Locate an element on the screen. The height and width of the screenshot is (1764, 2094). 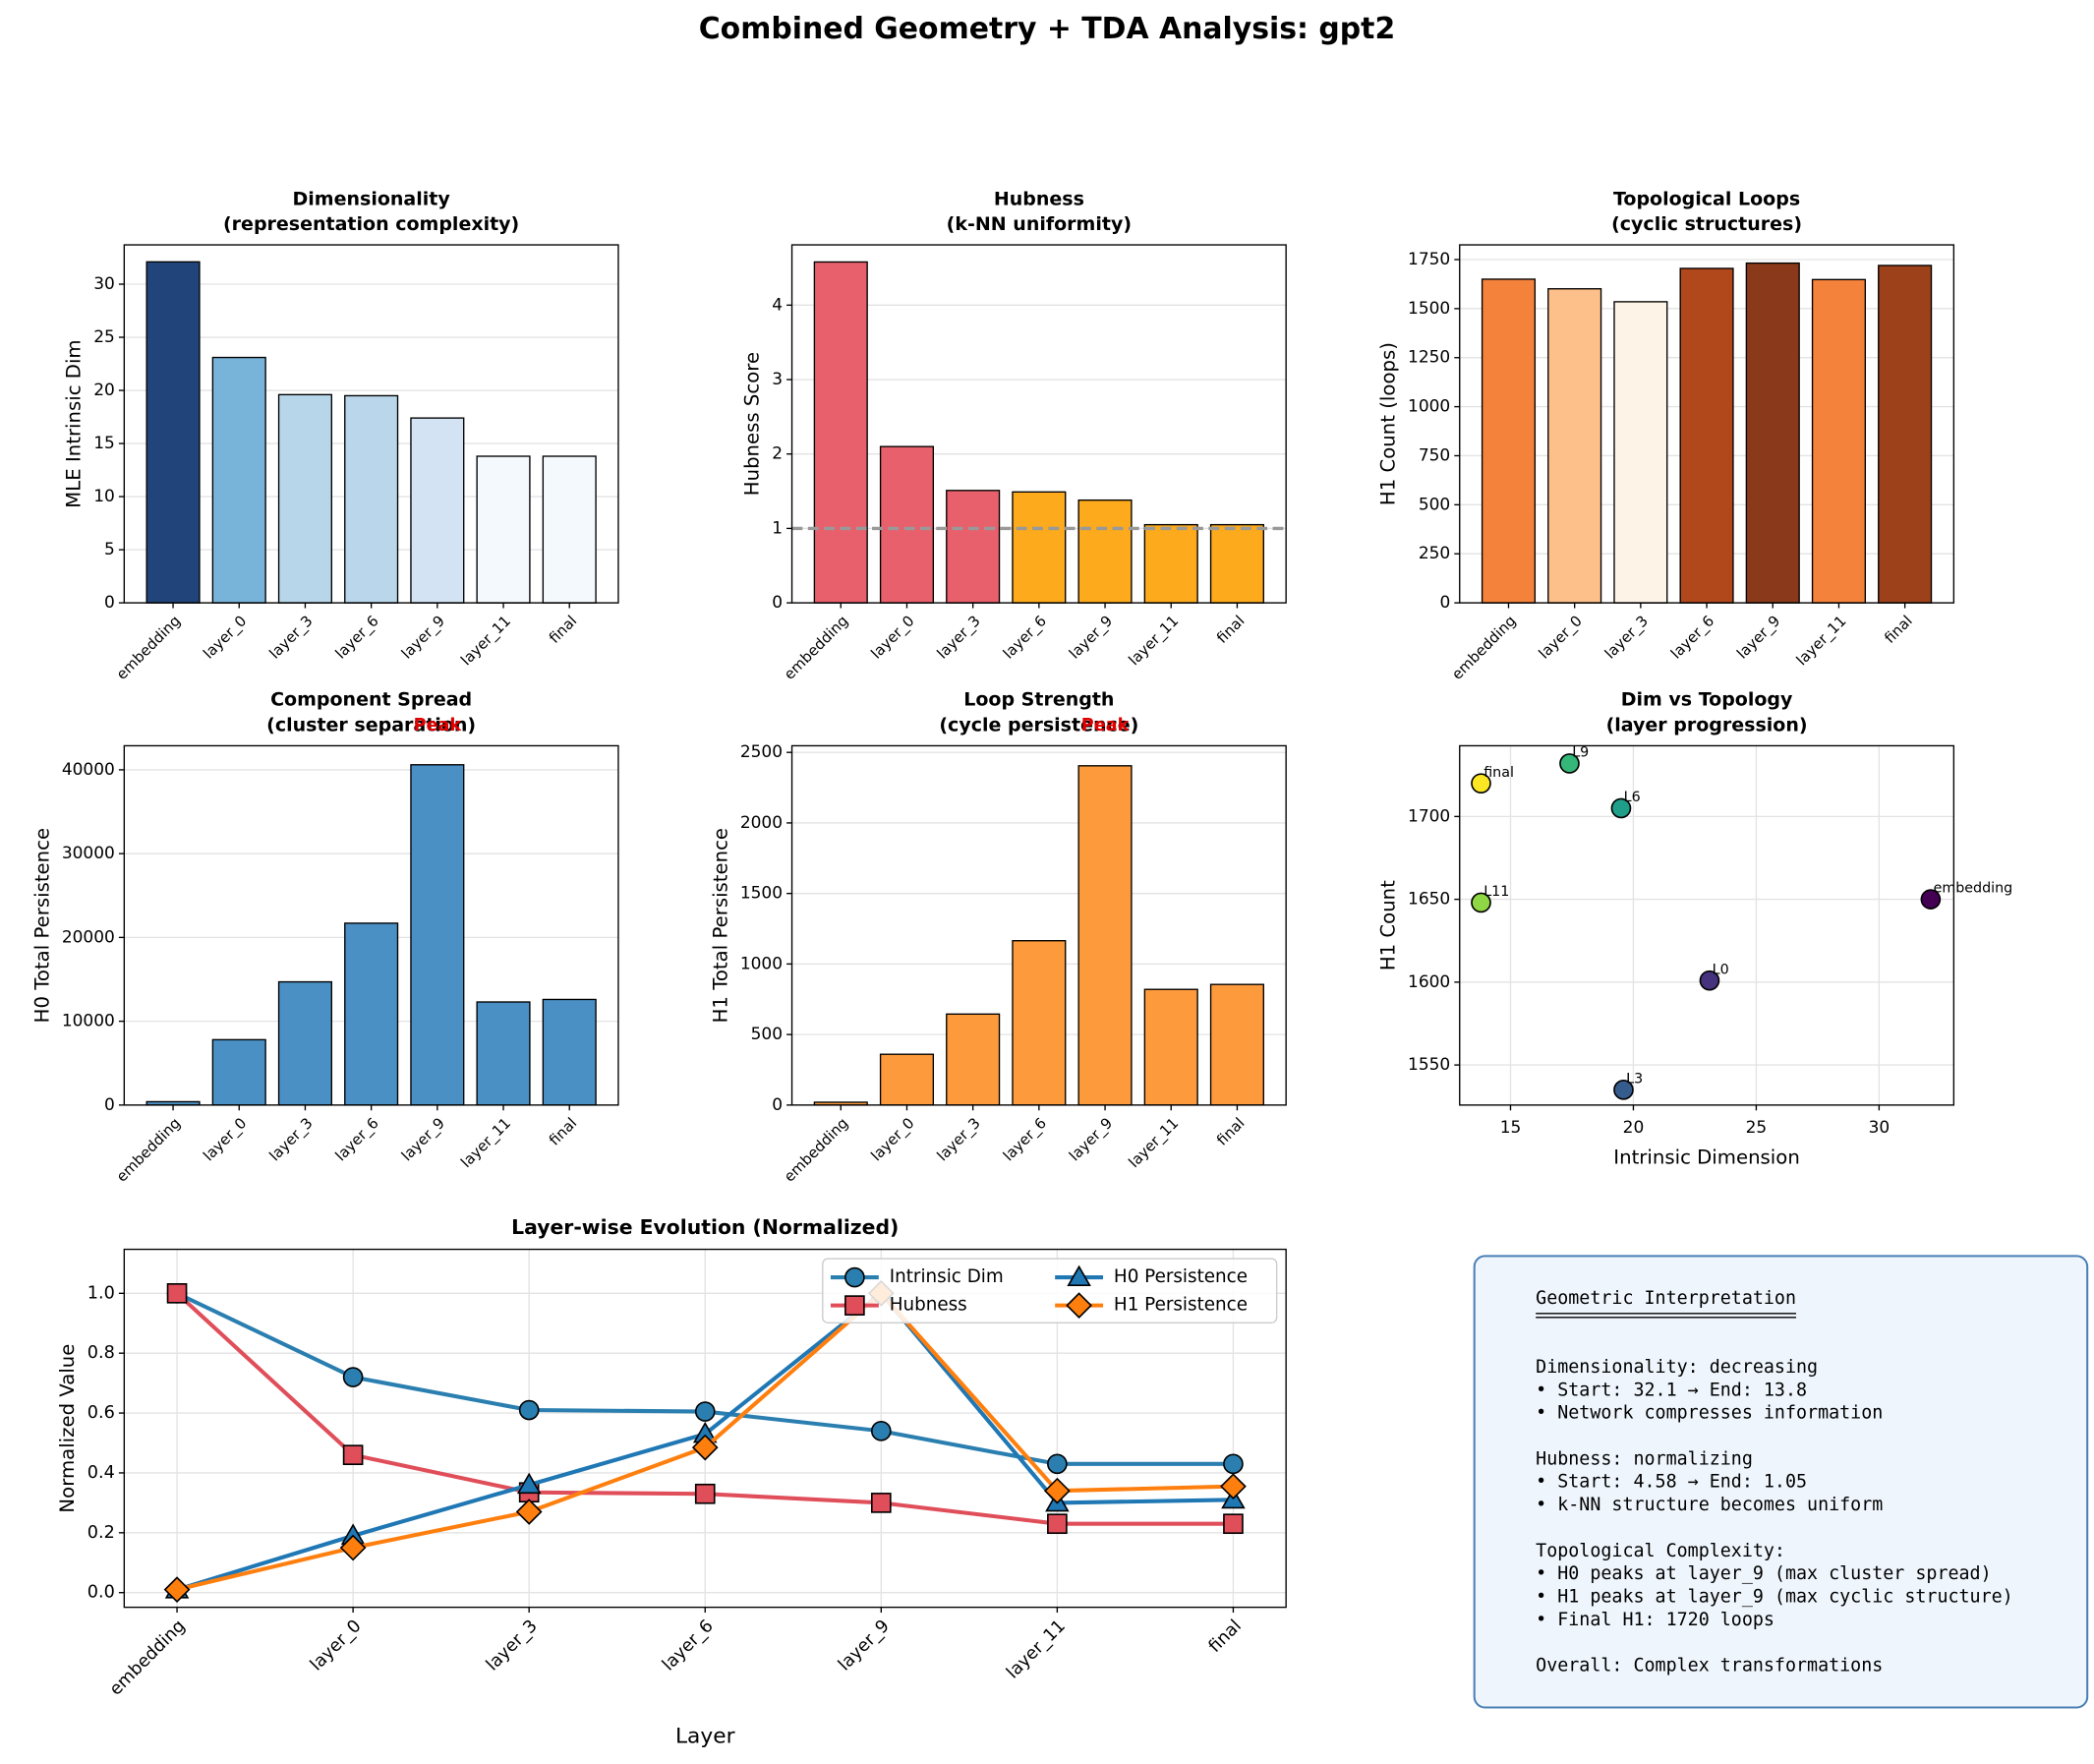
subplot-title: Loop Strength is located at coordinates (1038, 700).